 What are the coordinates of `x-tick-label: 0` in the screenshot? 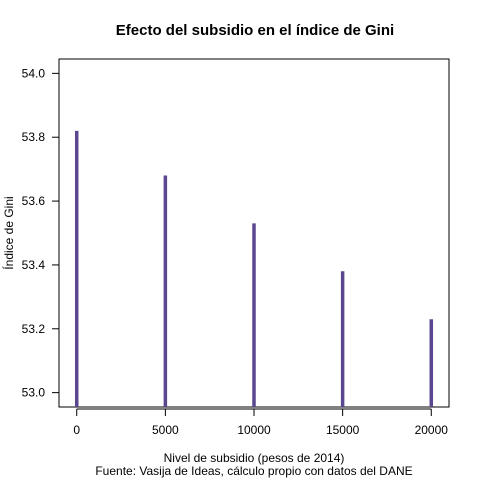 It's located at (76, 430).